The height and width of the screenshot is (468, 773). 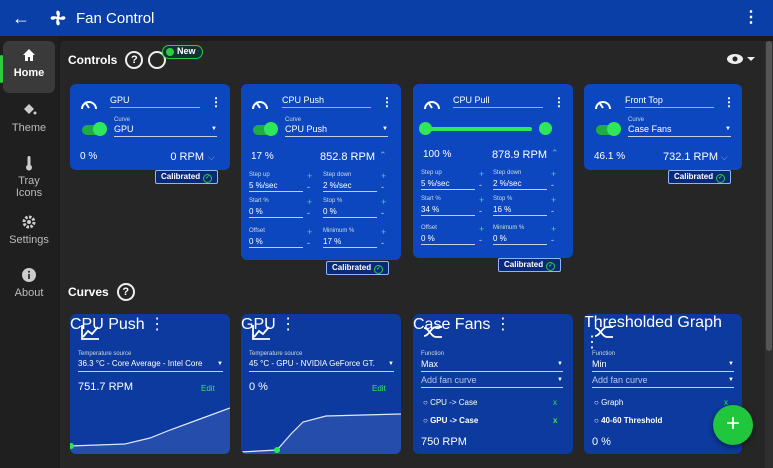 What do you see at coordinates (29, 287) in the screenshot?
I see `nav-about: About` at bounding box center [29, 287].